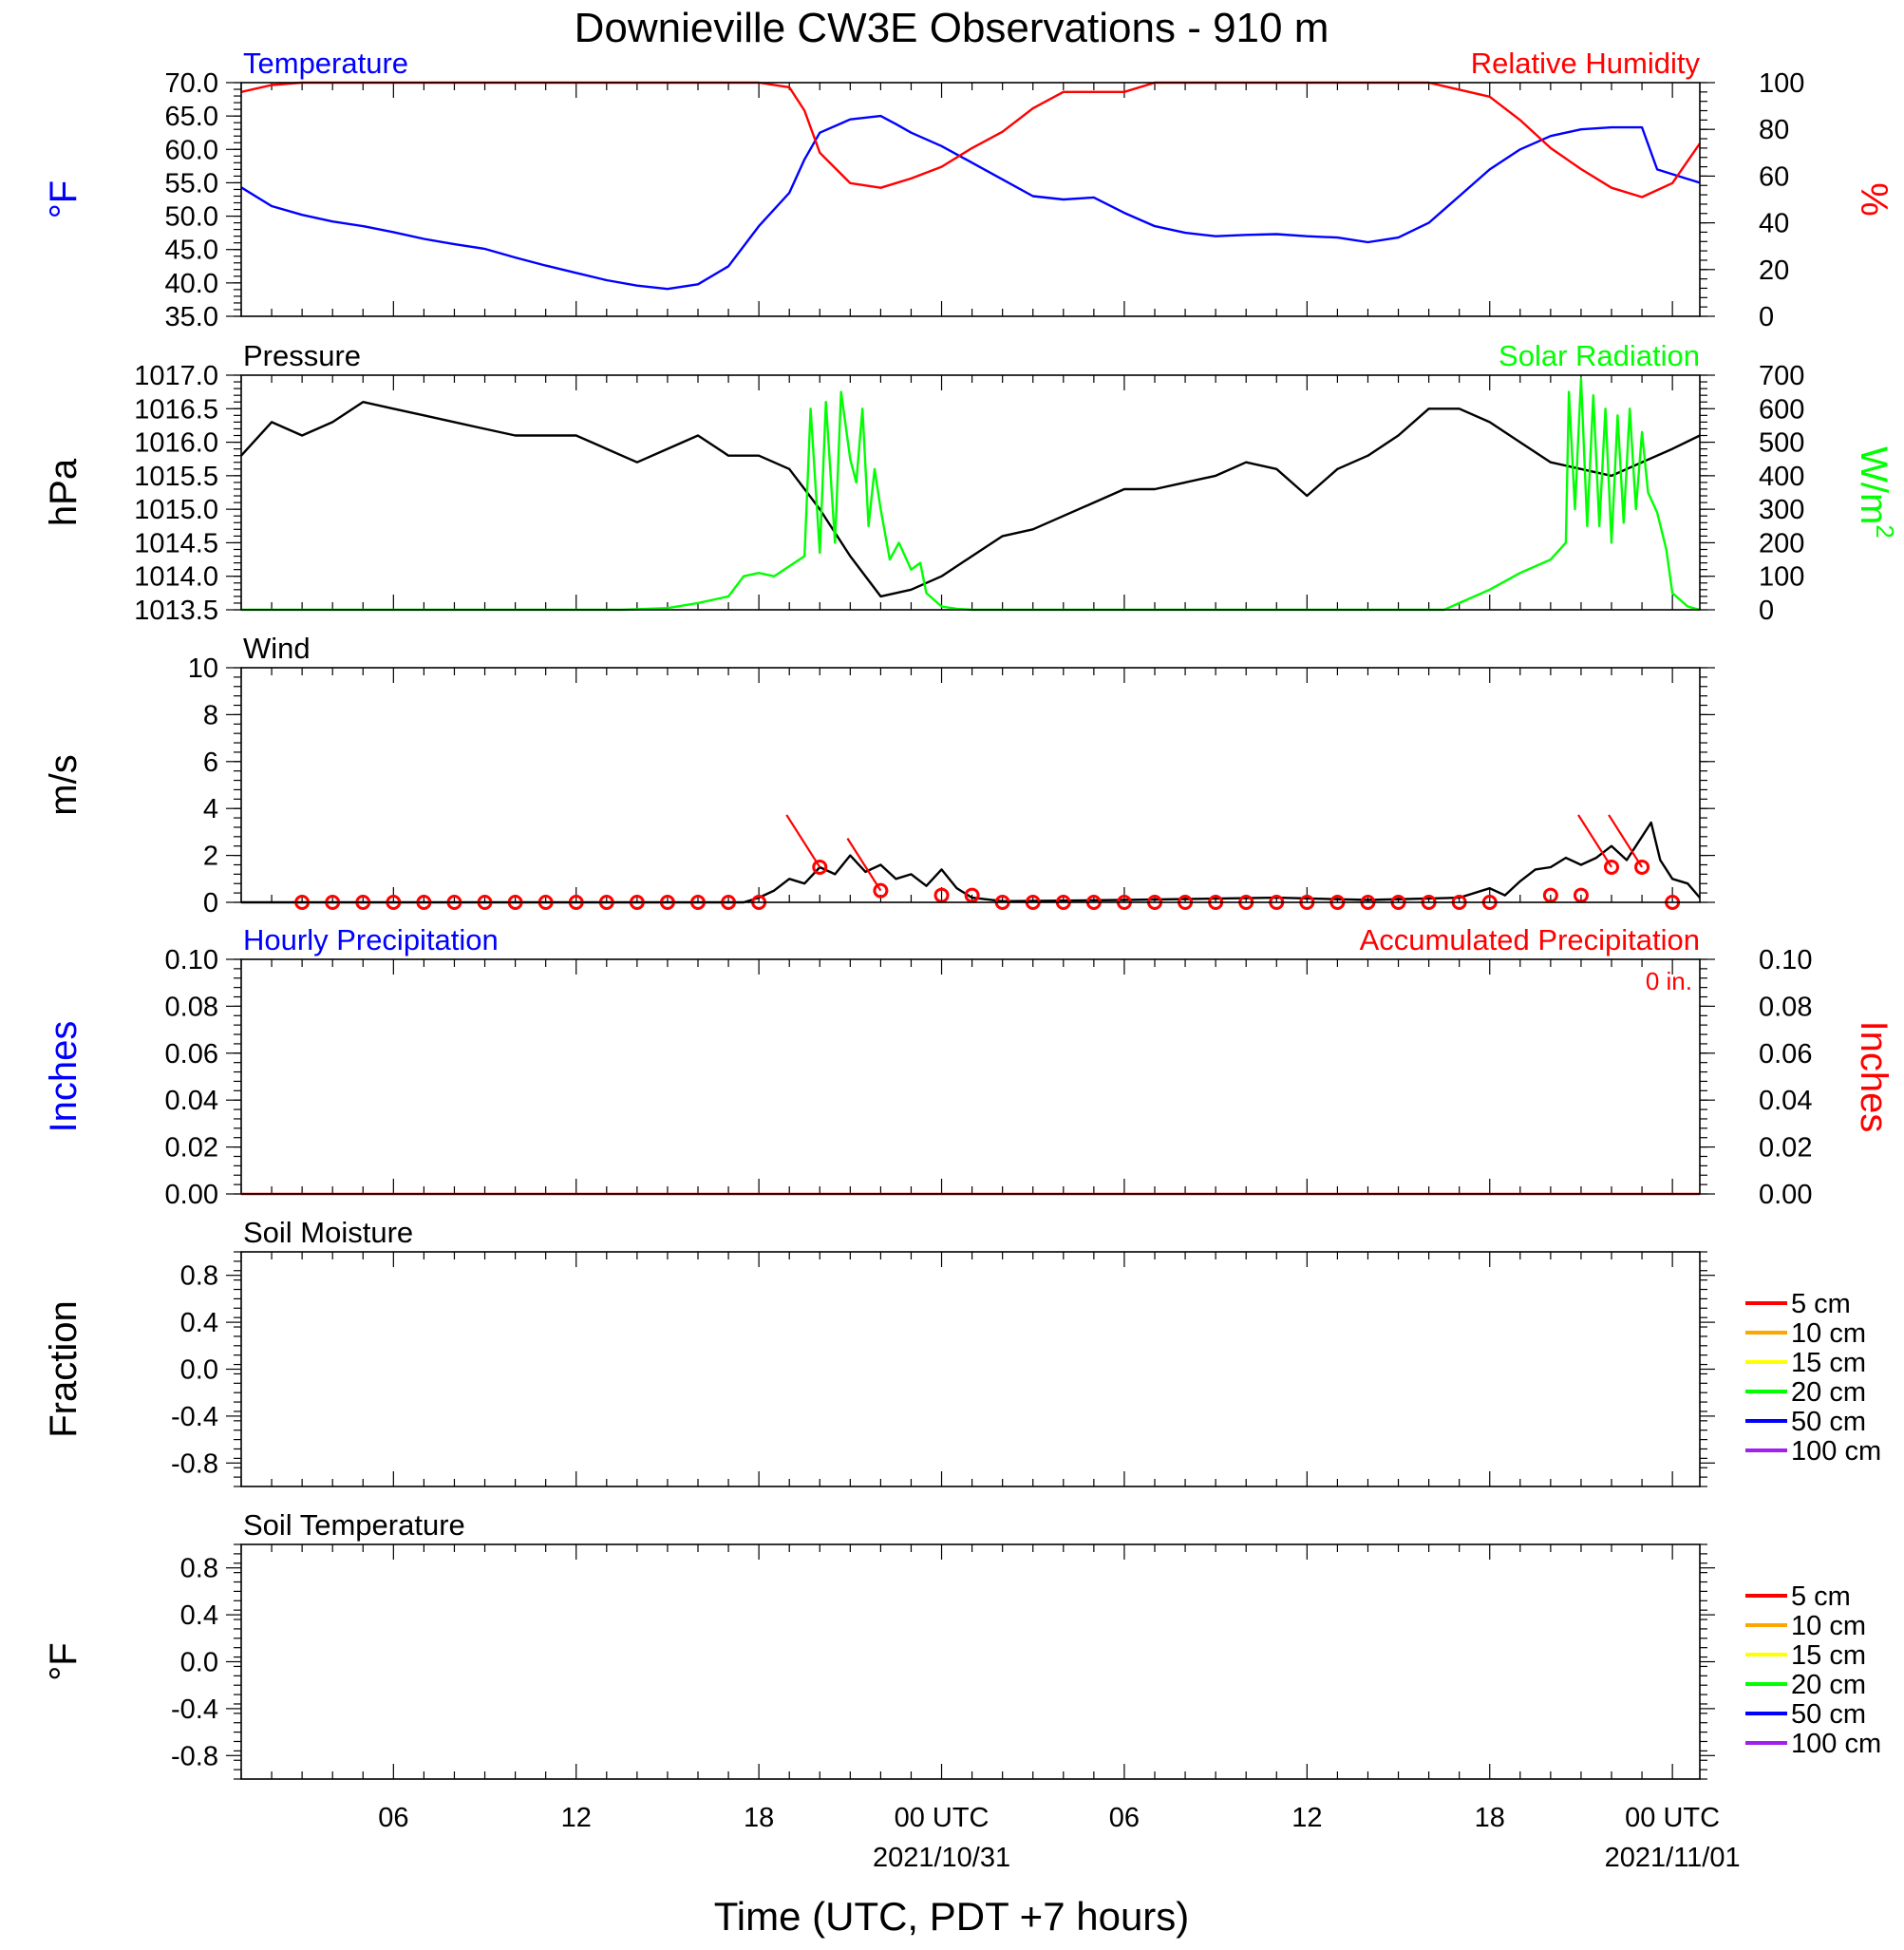 The height and width of the screenshot is (1950, 1904). What do you see at coordinates (1828, 1626) in the screenshot?
I see `legend-label: 10 cm` at bounding box center [1828, 1626].